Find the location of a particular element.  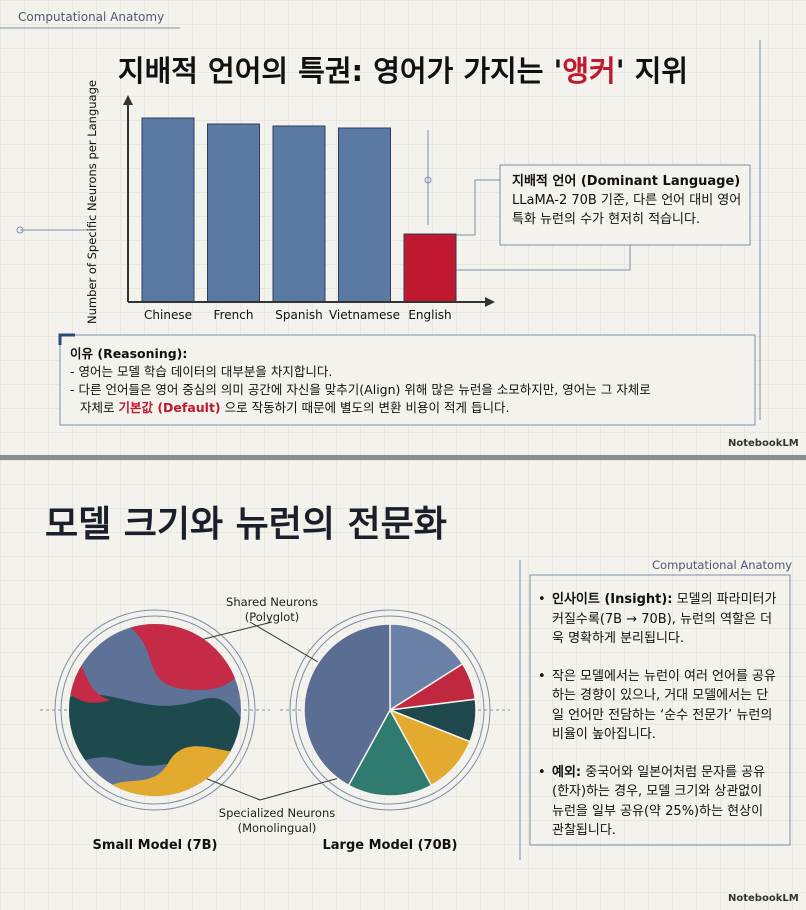

label-line: Specialized Neurons is located at coordinates (277, 813).